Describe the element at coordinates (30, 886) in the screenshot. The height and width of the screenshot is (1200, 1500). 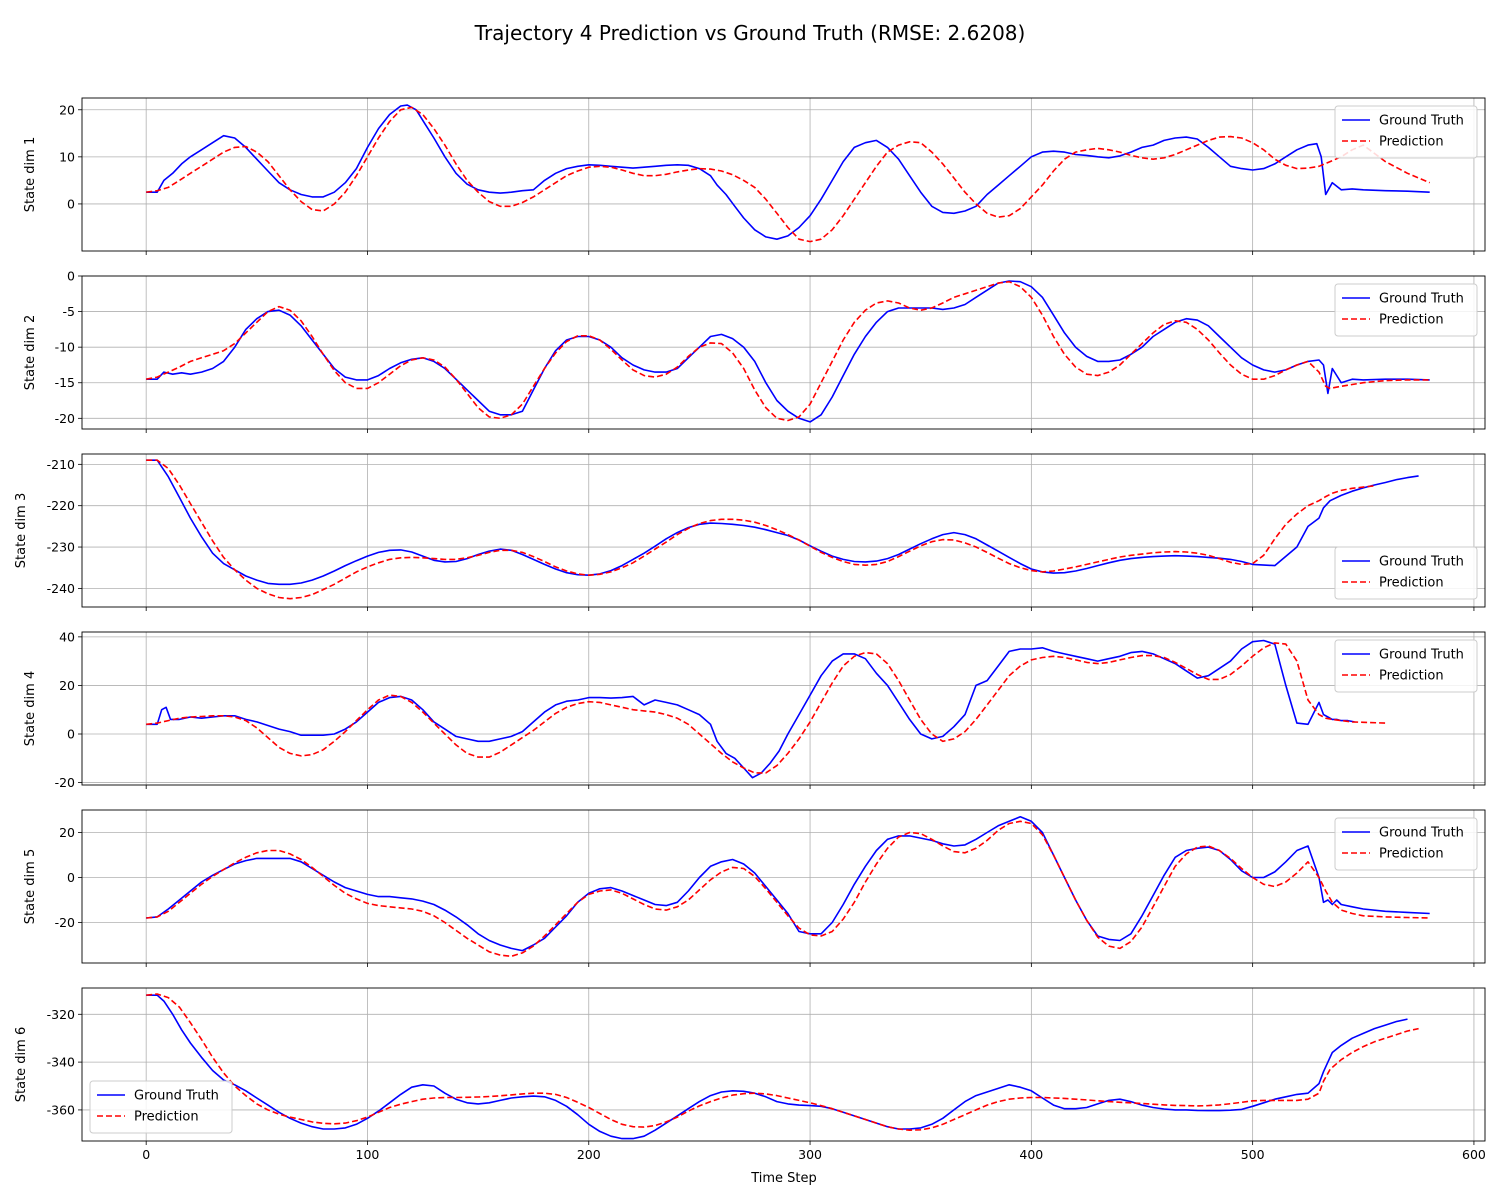
I see `y-axis-label: State dim 5` at that location.